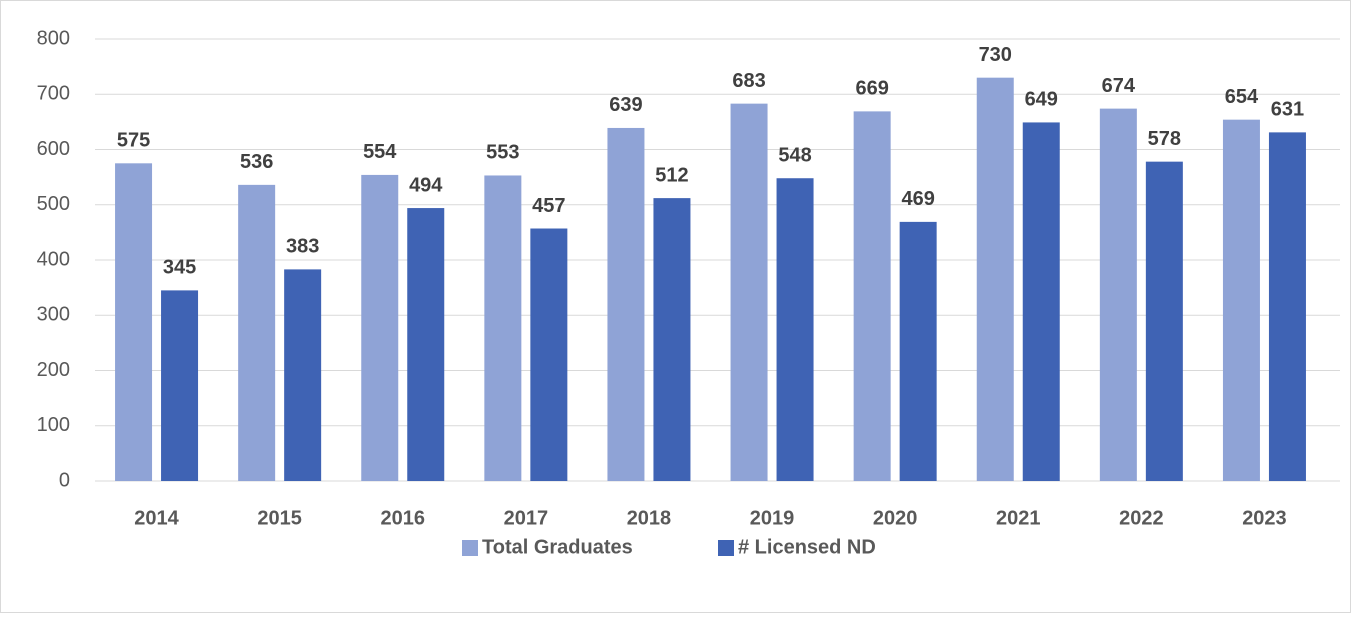  Describe the element at coordinates (548, 206) in the screenshot. I see `data-label: 457` at that location.